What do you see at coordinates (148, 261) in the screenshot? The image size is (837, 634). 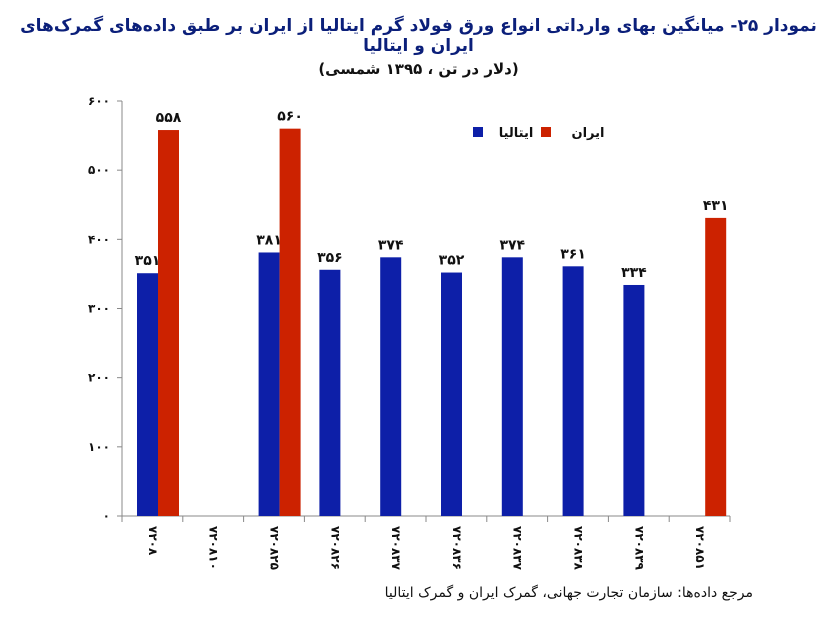 I see `data-label: ۳۵۱` at bounding box center [148, 261].